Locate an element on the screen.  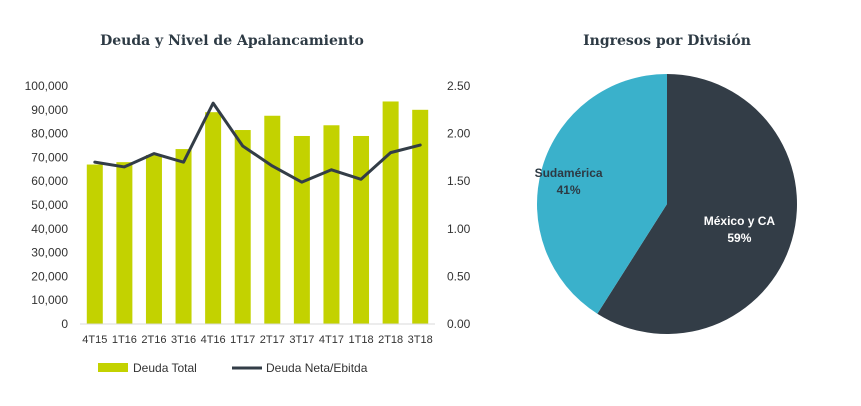
y-right-tick-label: 1.50 is located at coordinates (459, 181).